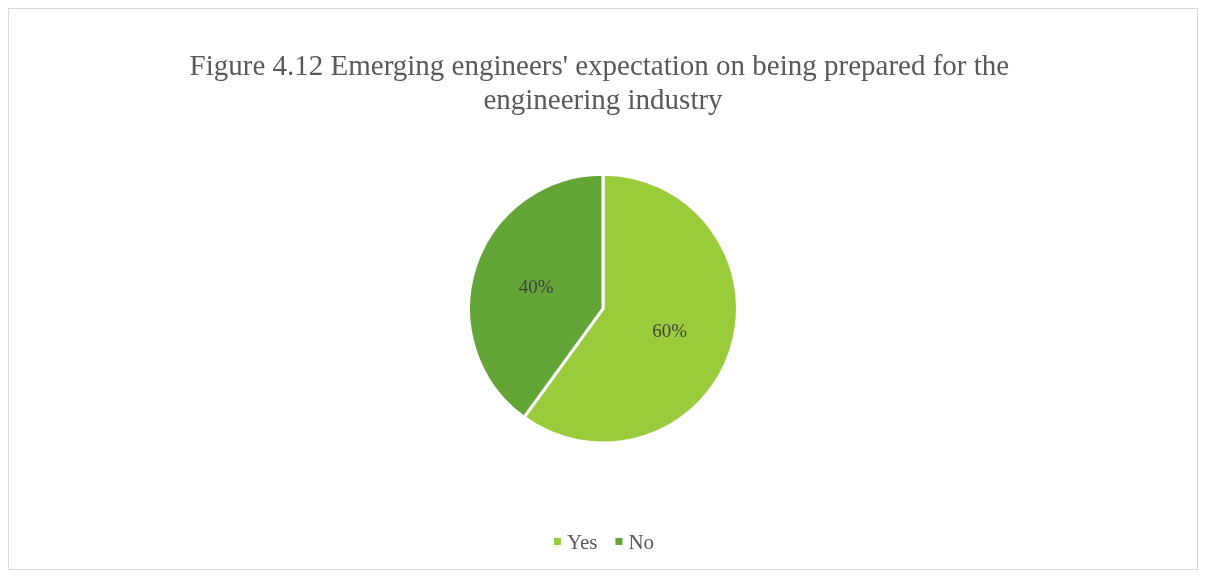 This screenshot has width=1210, height=580. What do you see at coordinates (670, 330) in the screenshot?
I see `data-label: 60%` at bounding box center [670, 330].